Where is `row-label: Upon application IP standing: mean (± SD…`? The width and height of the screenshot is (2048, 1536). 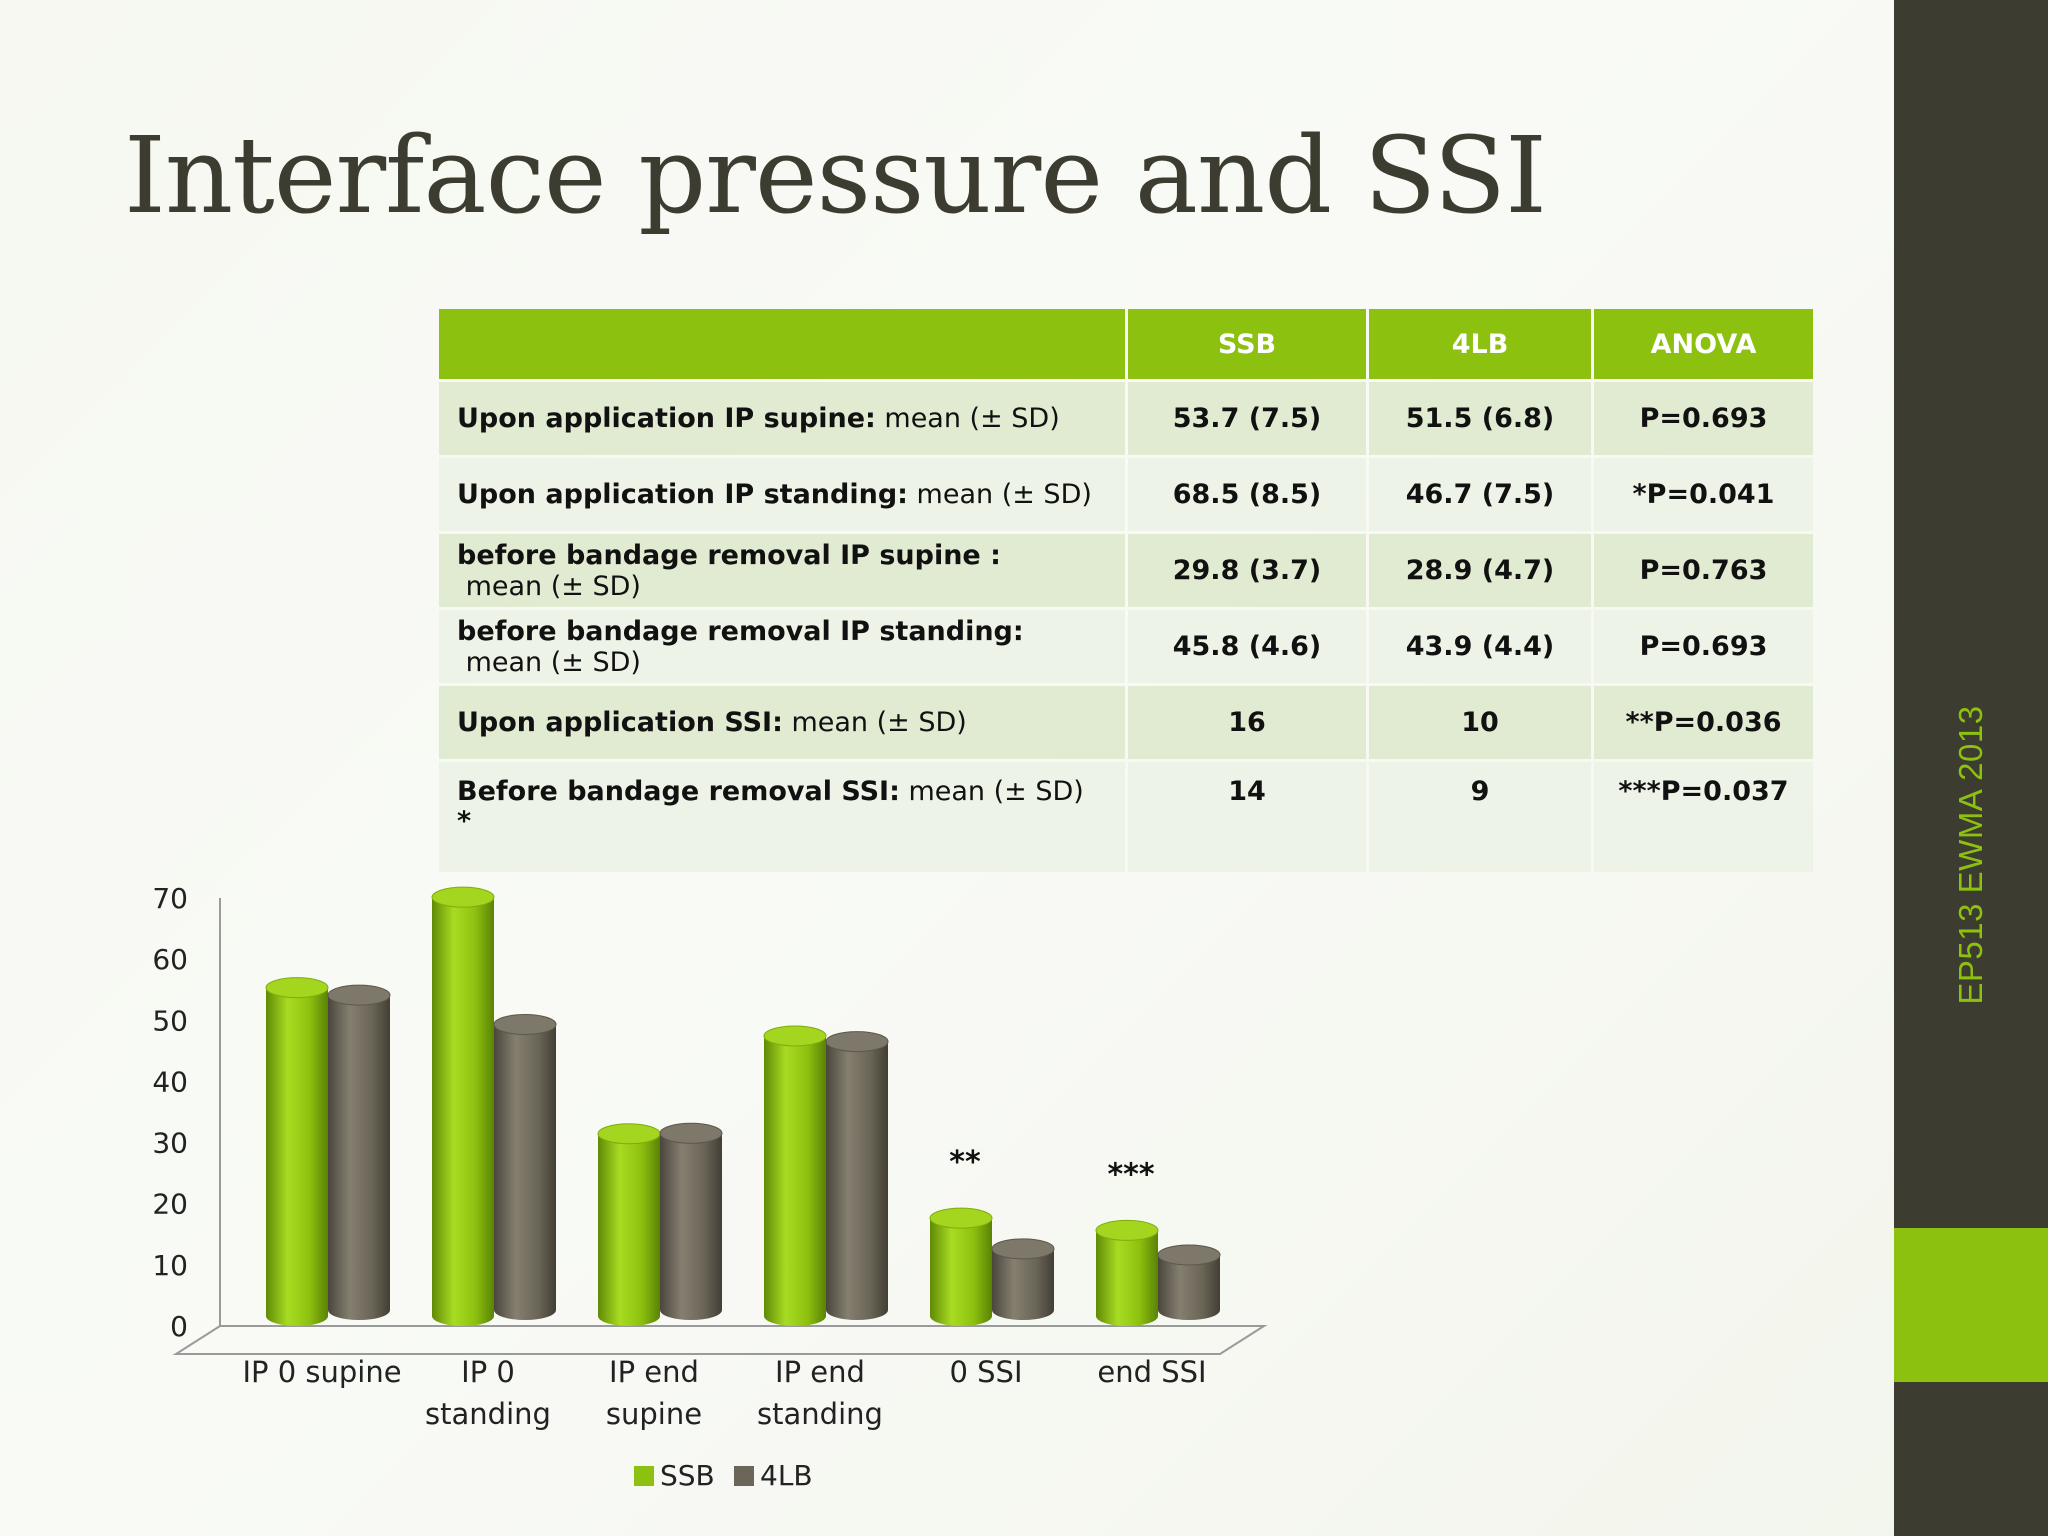 row-label: Upon application IP standing: mean (± SD… is located at coordinates (782, 494).